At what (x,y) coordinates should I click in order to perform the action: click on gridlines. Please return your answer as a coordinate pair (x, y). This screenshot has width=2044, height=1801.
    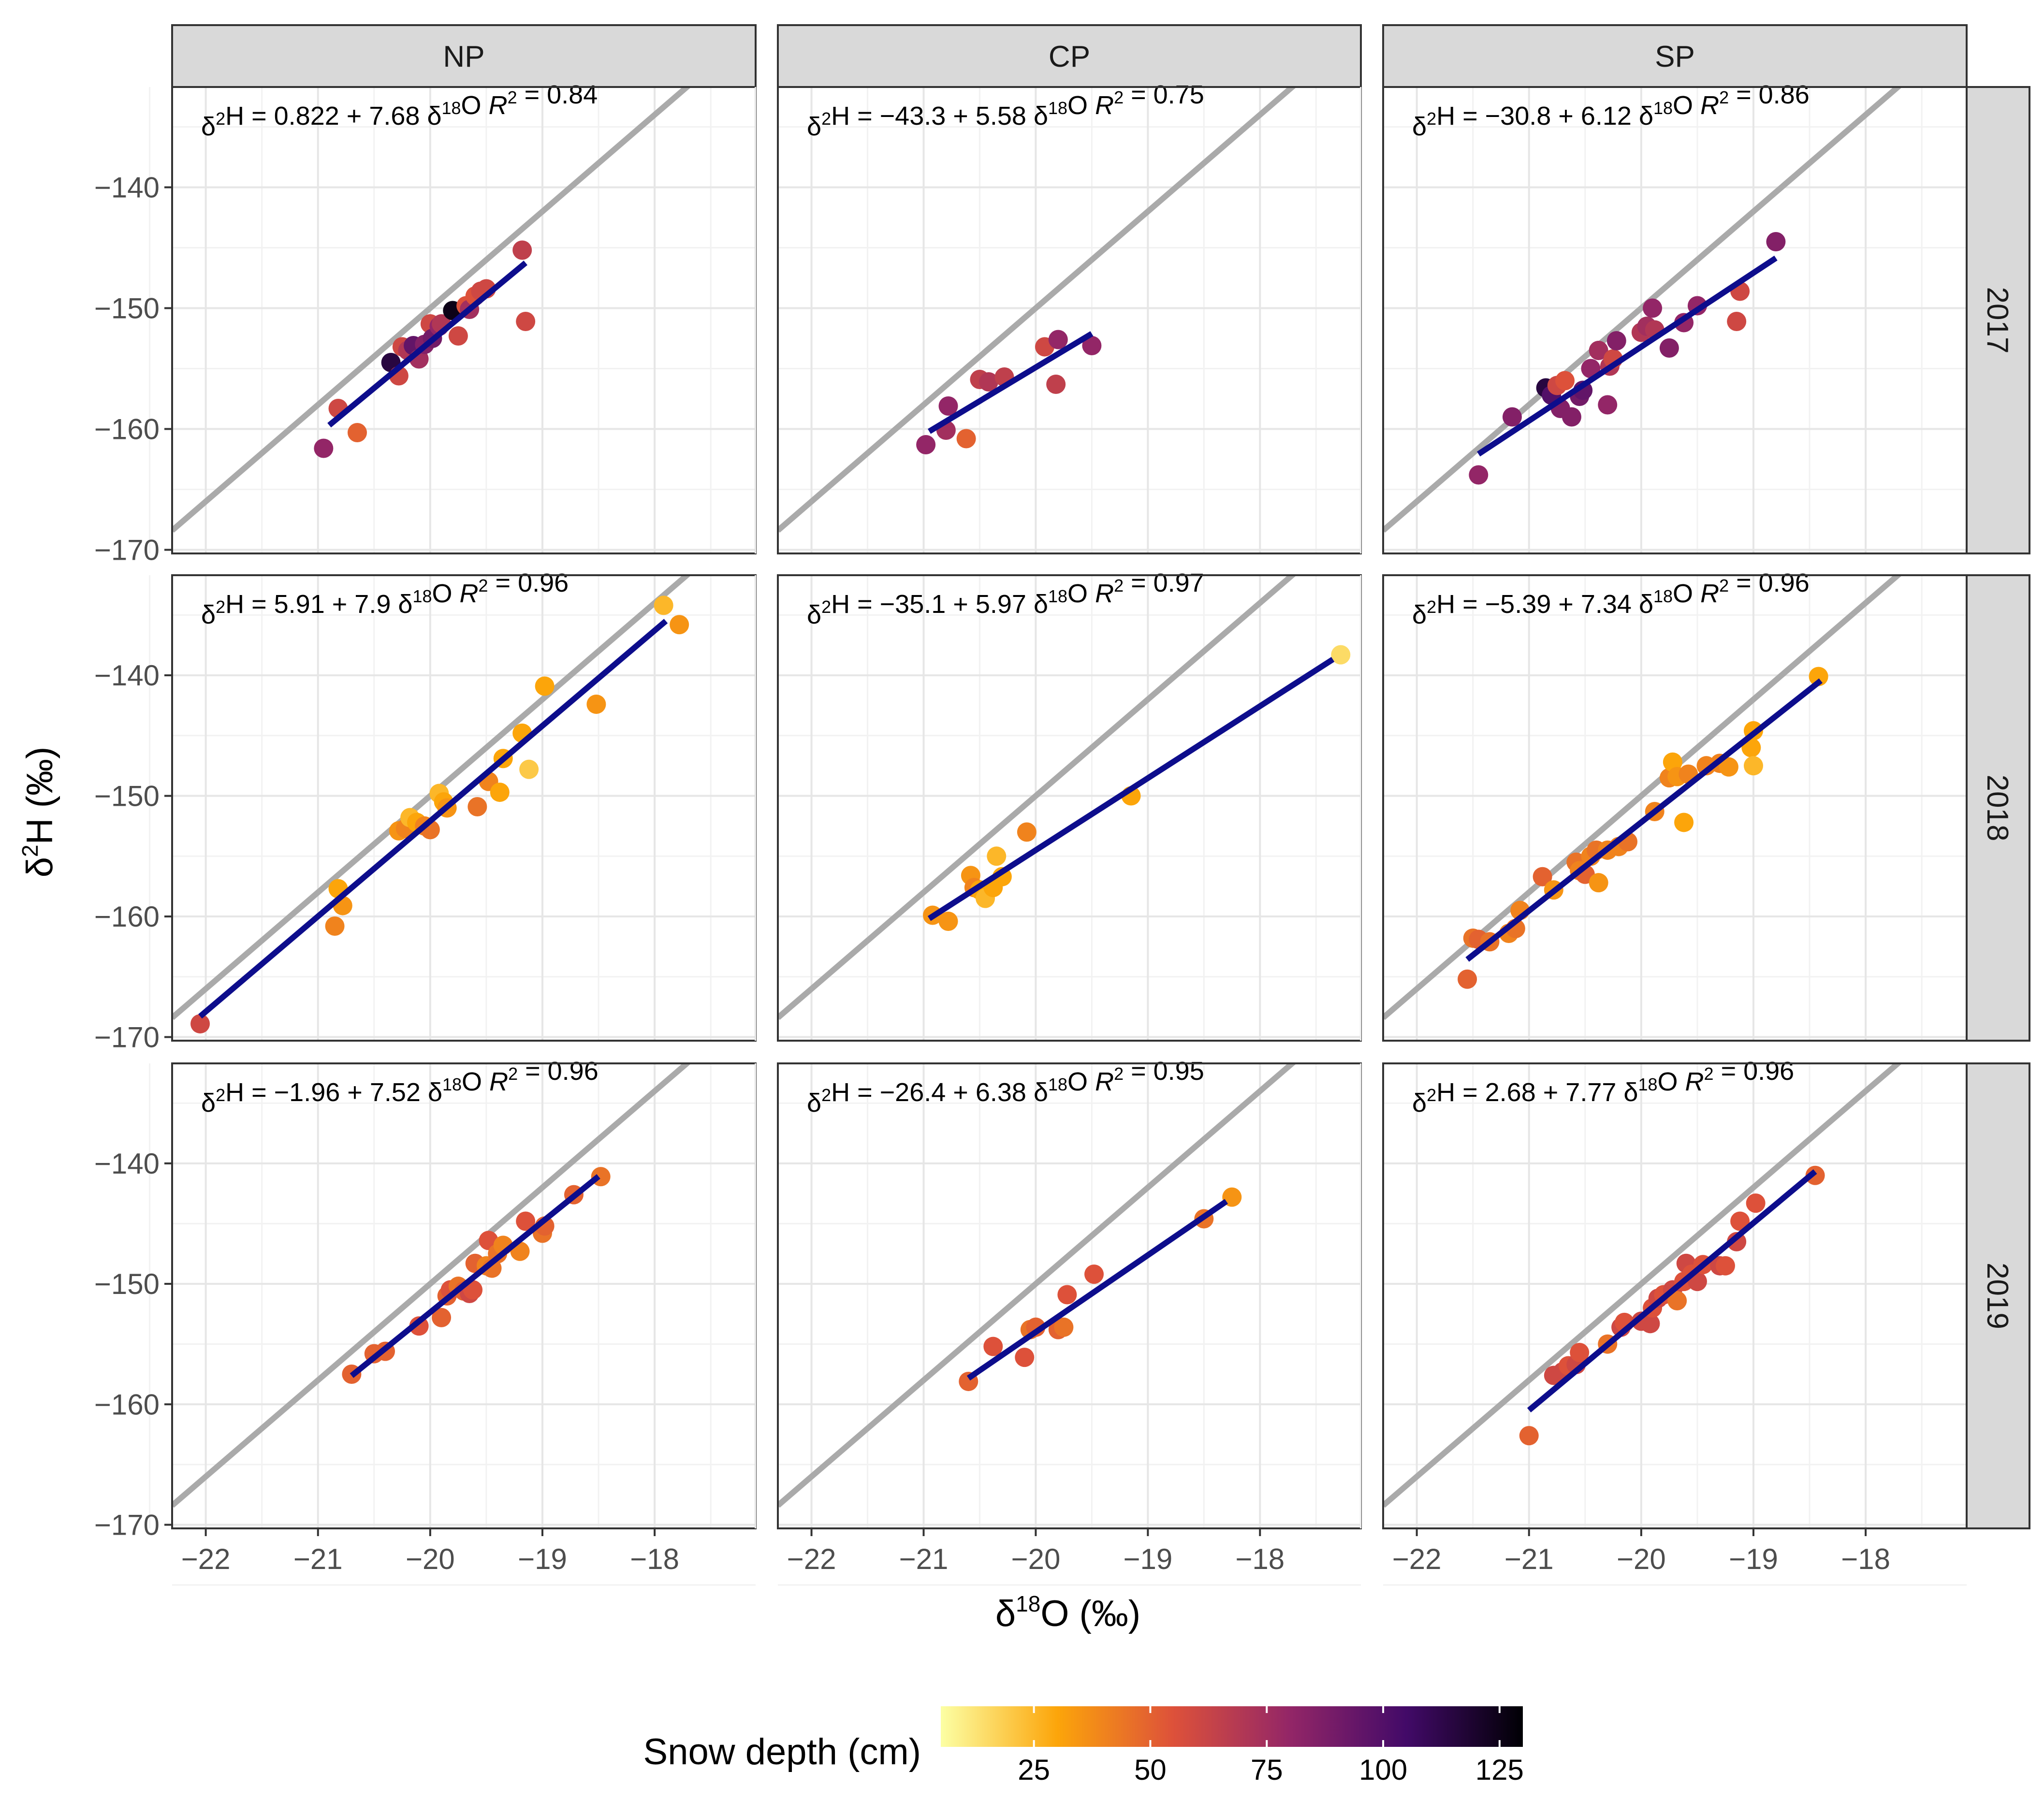
    Looking at the image, I should click on (1058, 349).